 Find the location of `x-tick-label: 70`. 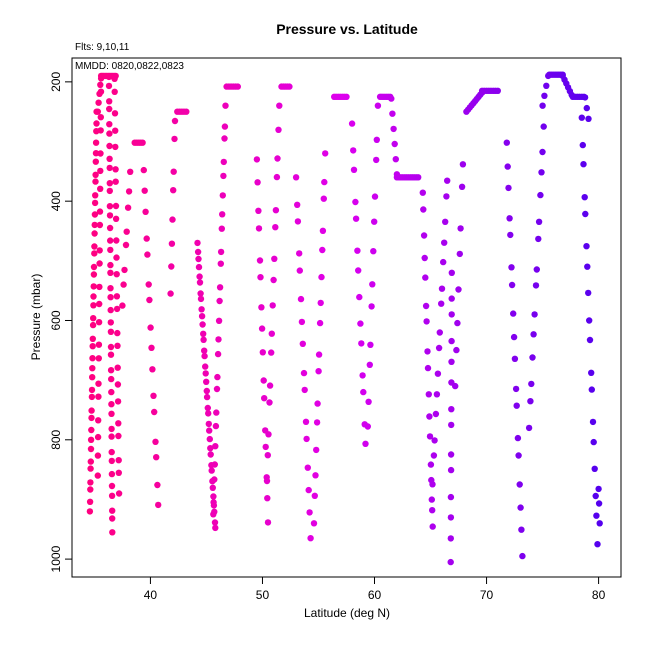

x-tick-label: 70 is located at coordinates (487, 595).